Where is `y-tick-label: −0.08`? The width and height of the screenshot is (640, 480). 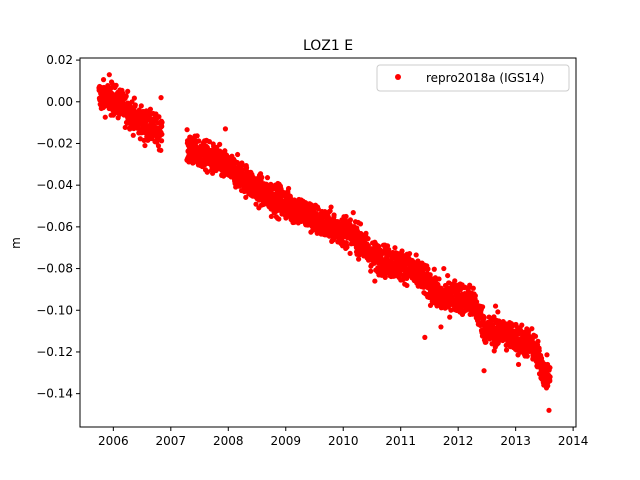
y-tick-label: −0.08 is located at coordinates (54, 269).